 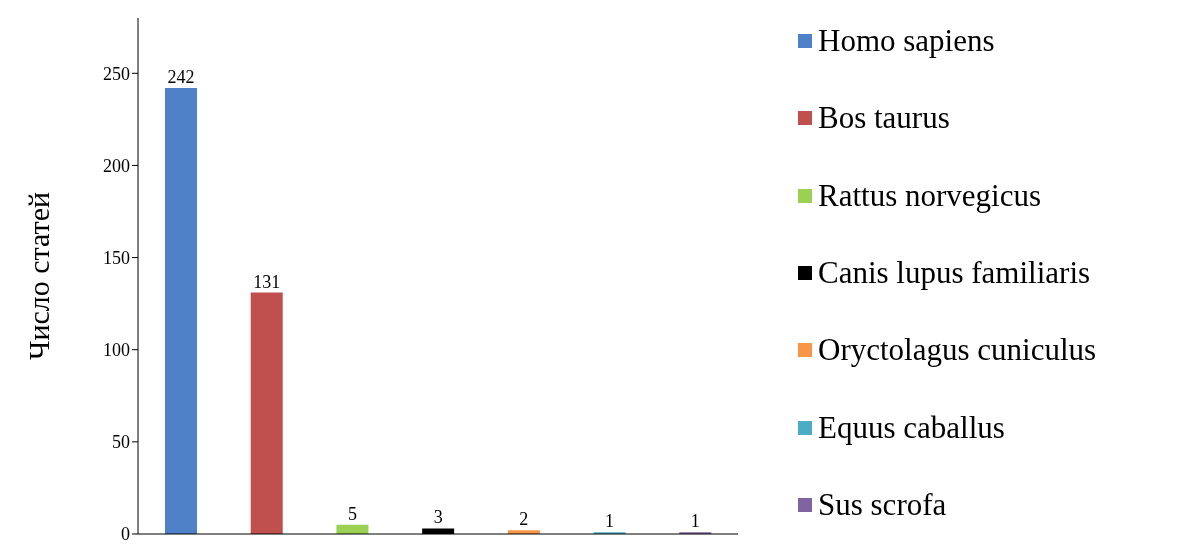 I want to click on y-axis-title: Число статей, so click(x=38, y=276).